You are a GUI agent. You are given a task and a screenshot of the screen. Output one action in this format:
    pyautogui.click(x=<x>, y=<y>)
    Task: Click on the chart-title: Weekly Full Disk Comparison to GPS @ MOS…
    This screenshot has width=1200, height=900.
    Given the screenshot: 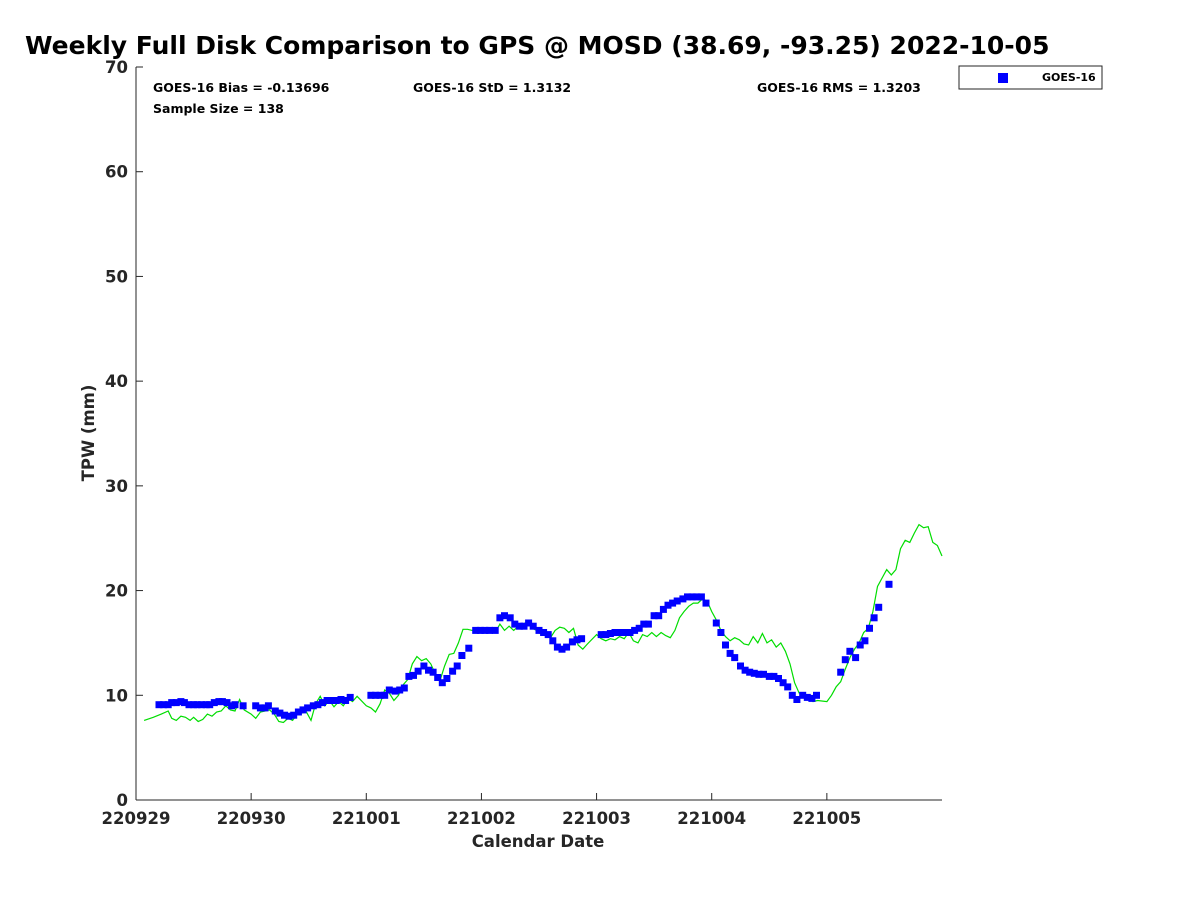 What is the action you would take?
    pyautogui.click(x=537, y=45)
    